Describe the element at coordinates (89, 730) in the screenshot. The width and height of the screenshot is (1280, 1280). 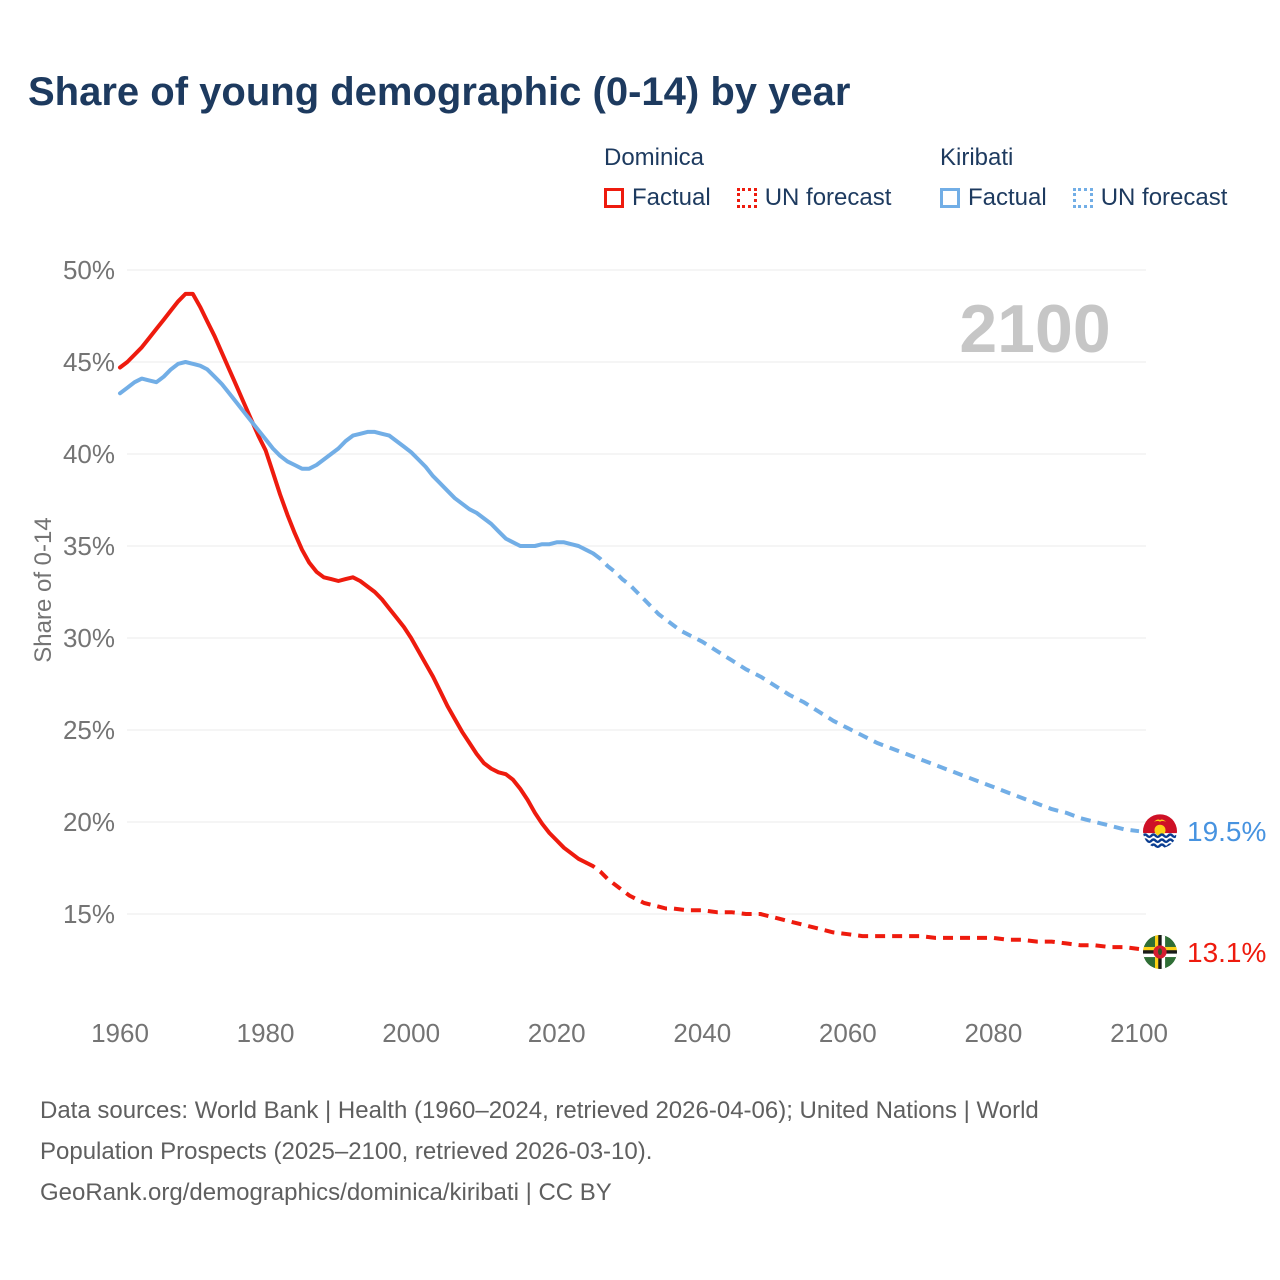
I see `svg-text: 25%` at that location.